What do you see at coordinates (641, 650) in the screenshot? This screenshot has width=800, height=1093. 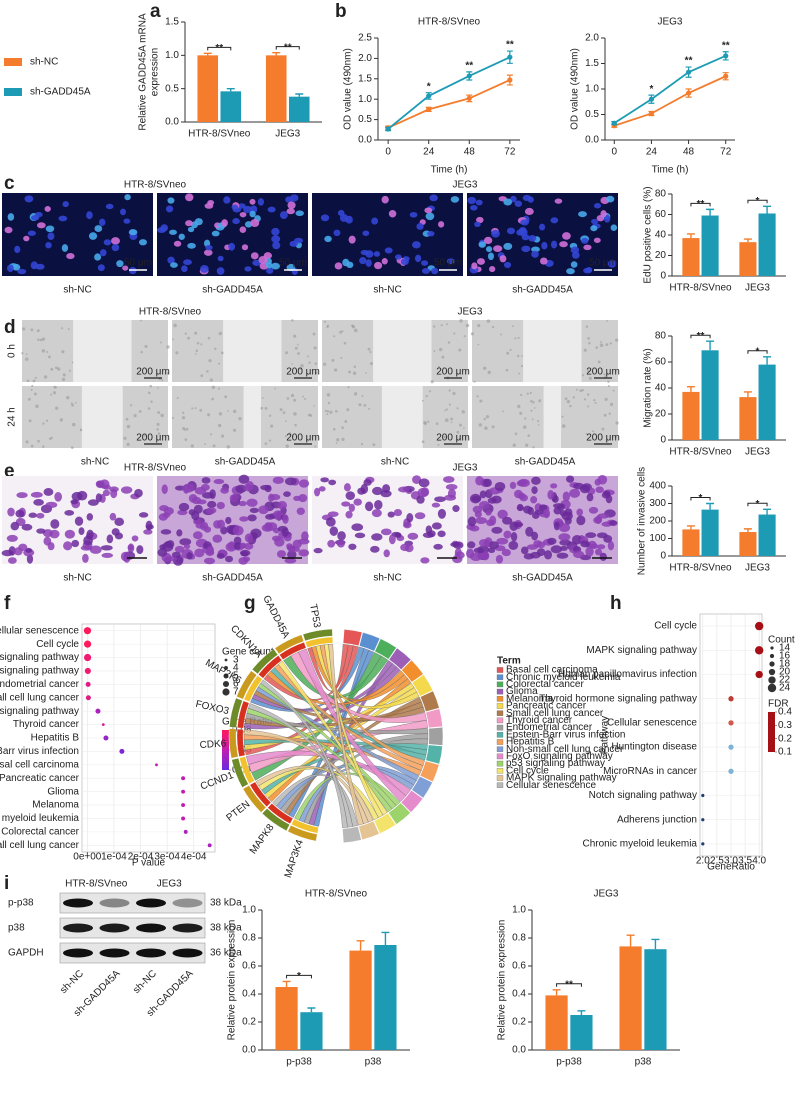 I see `y-category-label: MAPK signaling pathway` at bounding box center [641, 650].